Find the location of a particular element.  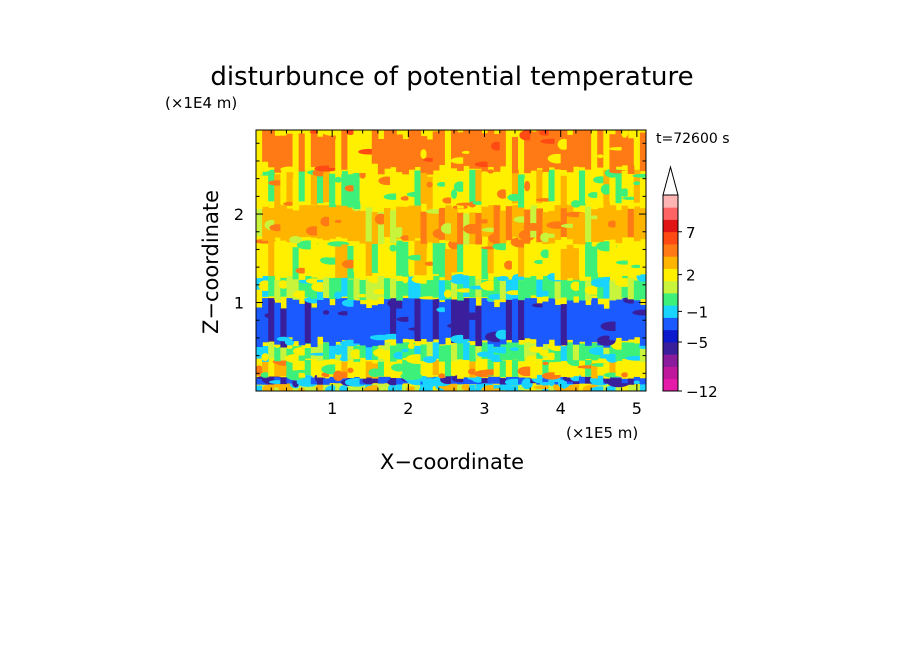

y-unit-label: (×1E4 m) is located at coordinates (201, 103).